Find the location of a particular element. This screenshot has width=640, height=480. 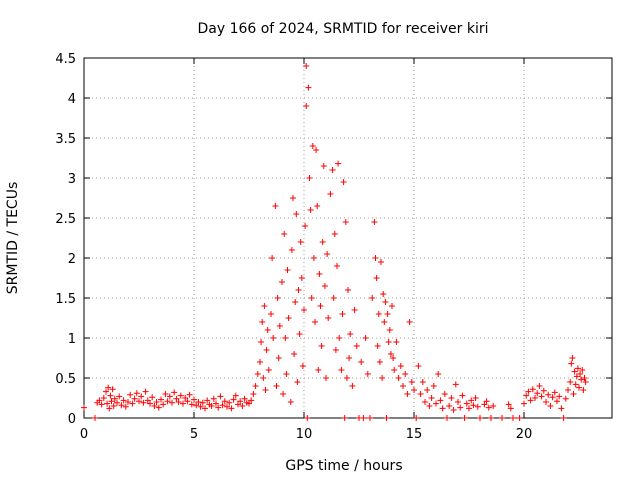

y-tick-label: 1 is located at coordinates (72, 339).